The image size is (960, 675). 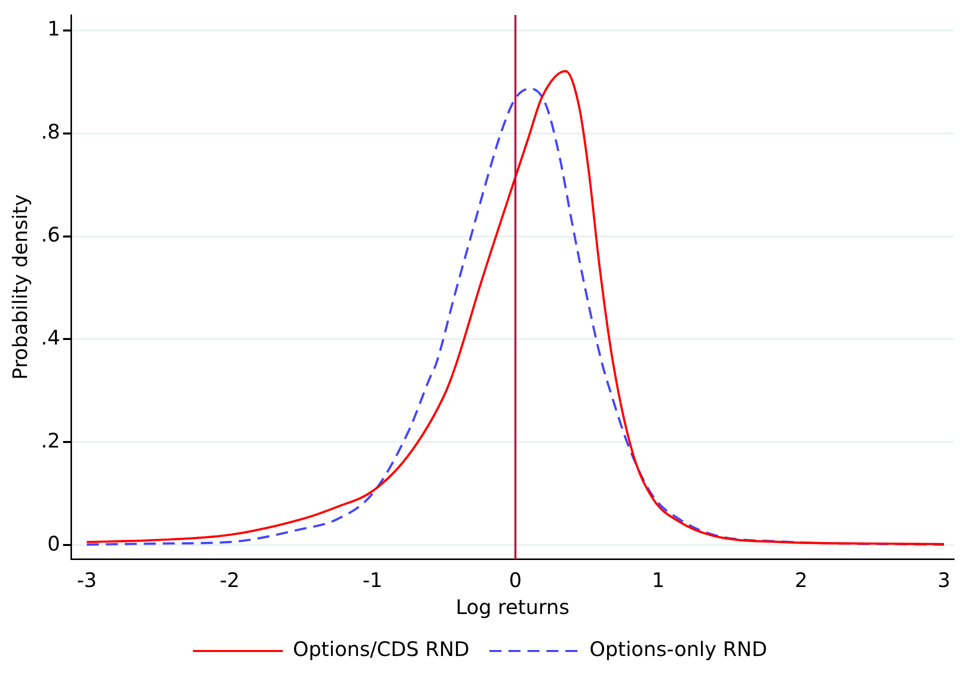 I want to click on x-tick-label: 0, so click(x=515, y=580).